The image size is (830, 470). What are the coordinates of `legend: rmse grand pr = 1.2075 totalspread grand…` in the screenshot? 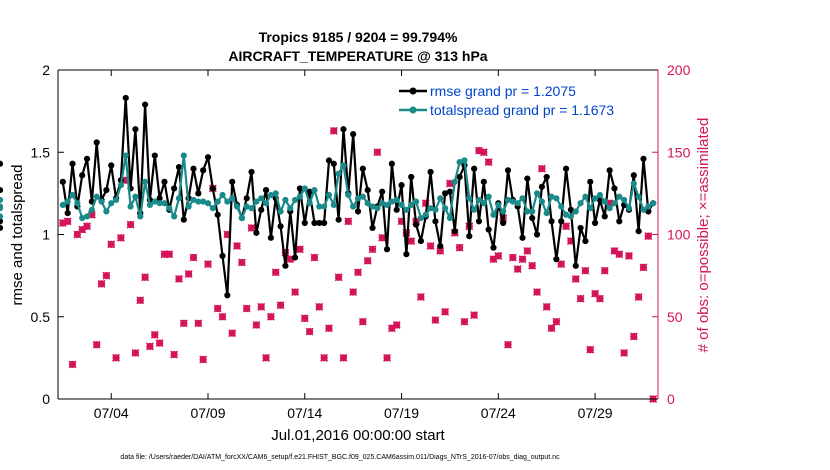 It's located at (525, 100).